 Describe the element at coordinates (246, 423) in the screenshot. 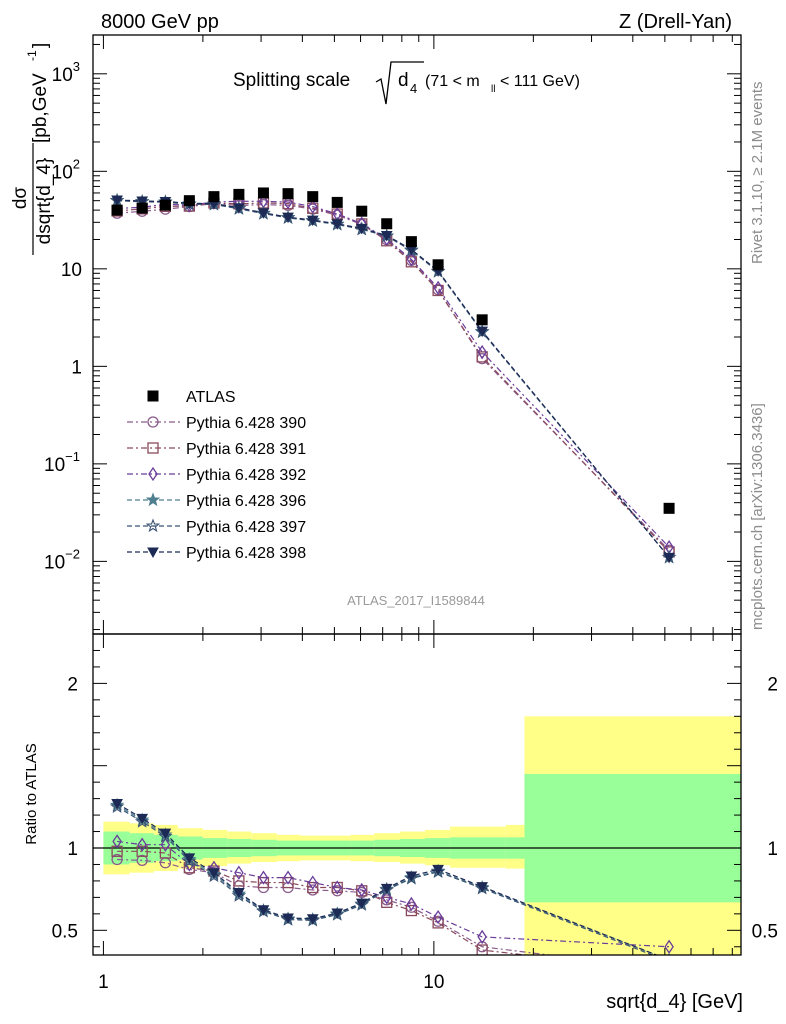

I see `legend-label-pythia-6-428-390: Pythia 6.428 390` at that location.